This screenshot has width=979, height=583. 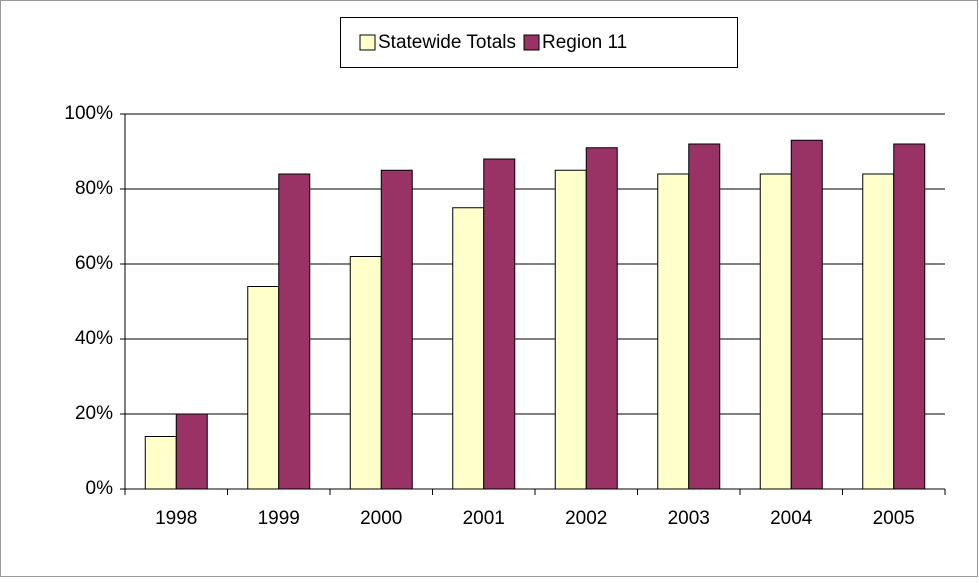 What do you see at coordinates (279, 518) in the screenshot?
I see `x-tick-label: 1999` at bounding box center [279, 518].